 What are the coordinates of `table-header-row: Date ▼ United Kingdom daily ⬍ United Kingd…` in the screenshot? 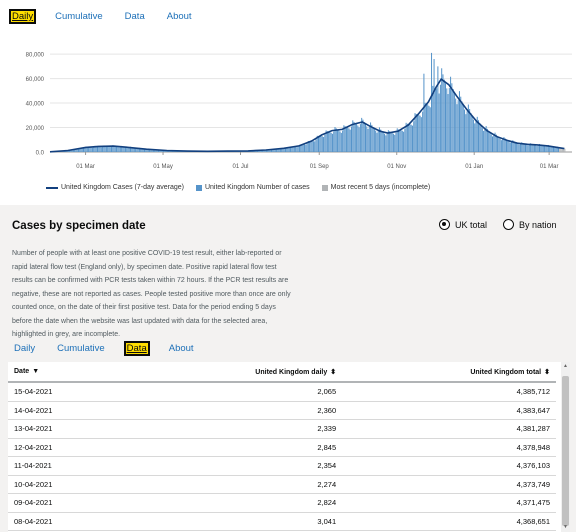 It's located at (282, 372).